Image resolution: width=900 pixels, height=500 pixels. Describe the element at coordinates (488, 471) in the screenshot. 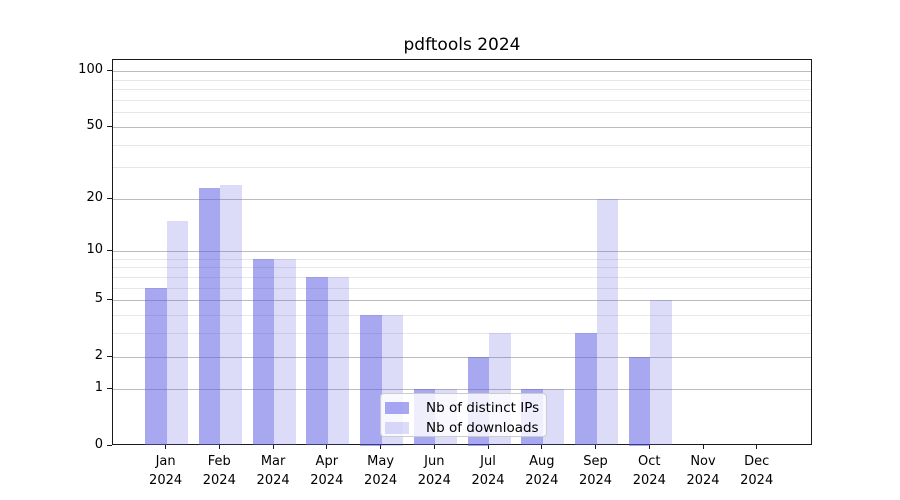

I see `x-tick-label-jul: Jul 2024` at that location.